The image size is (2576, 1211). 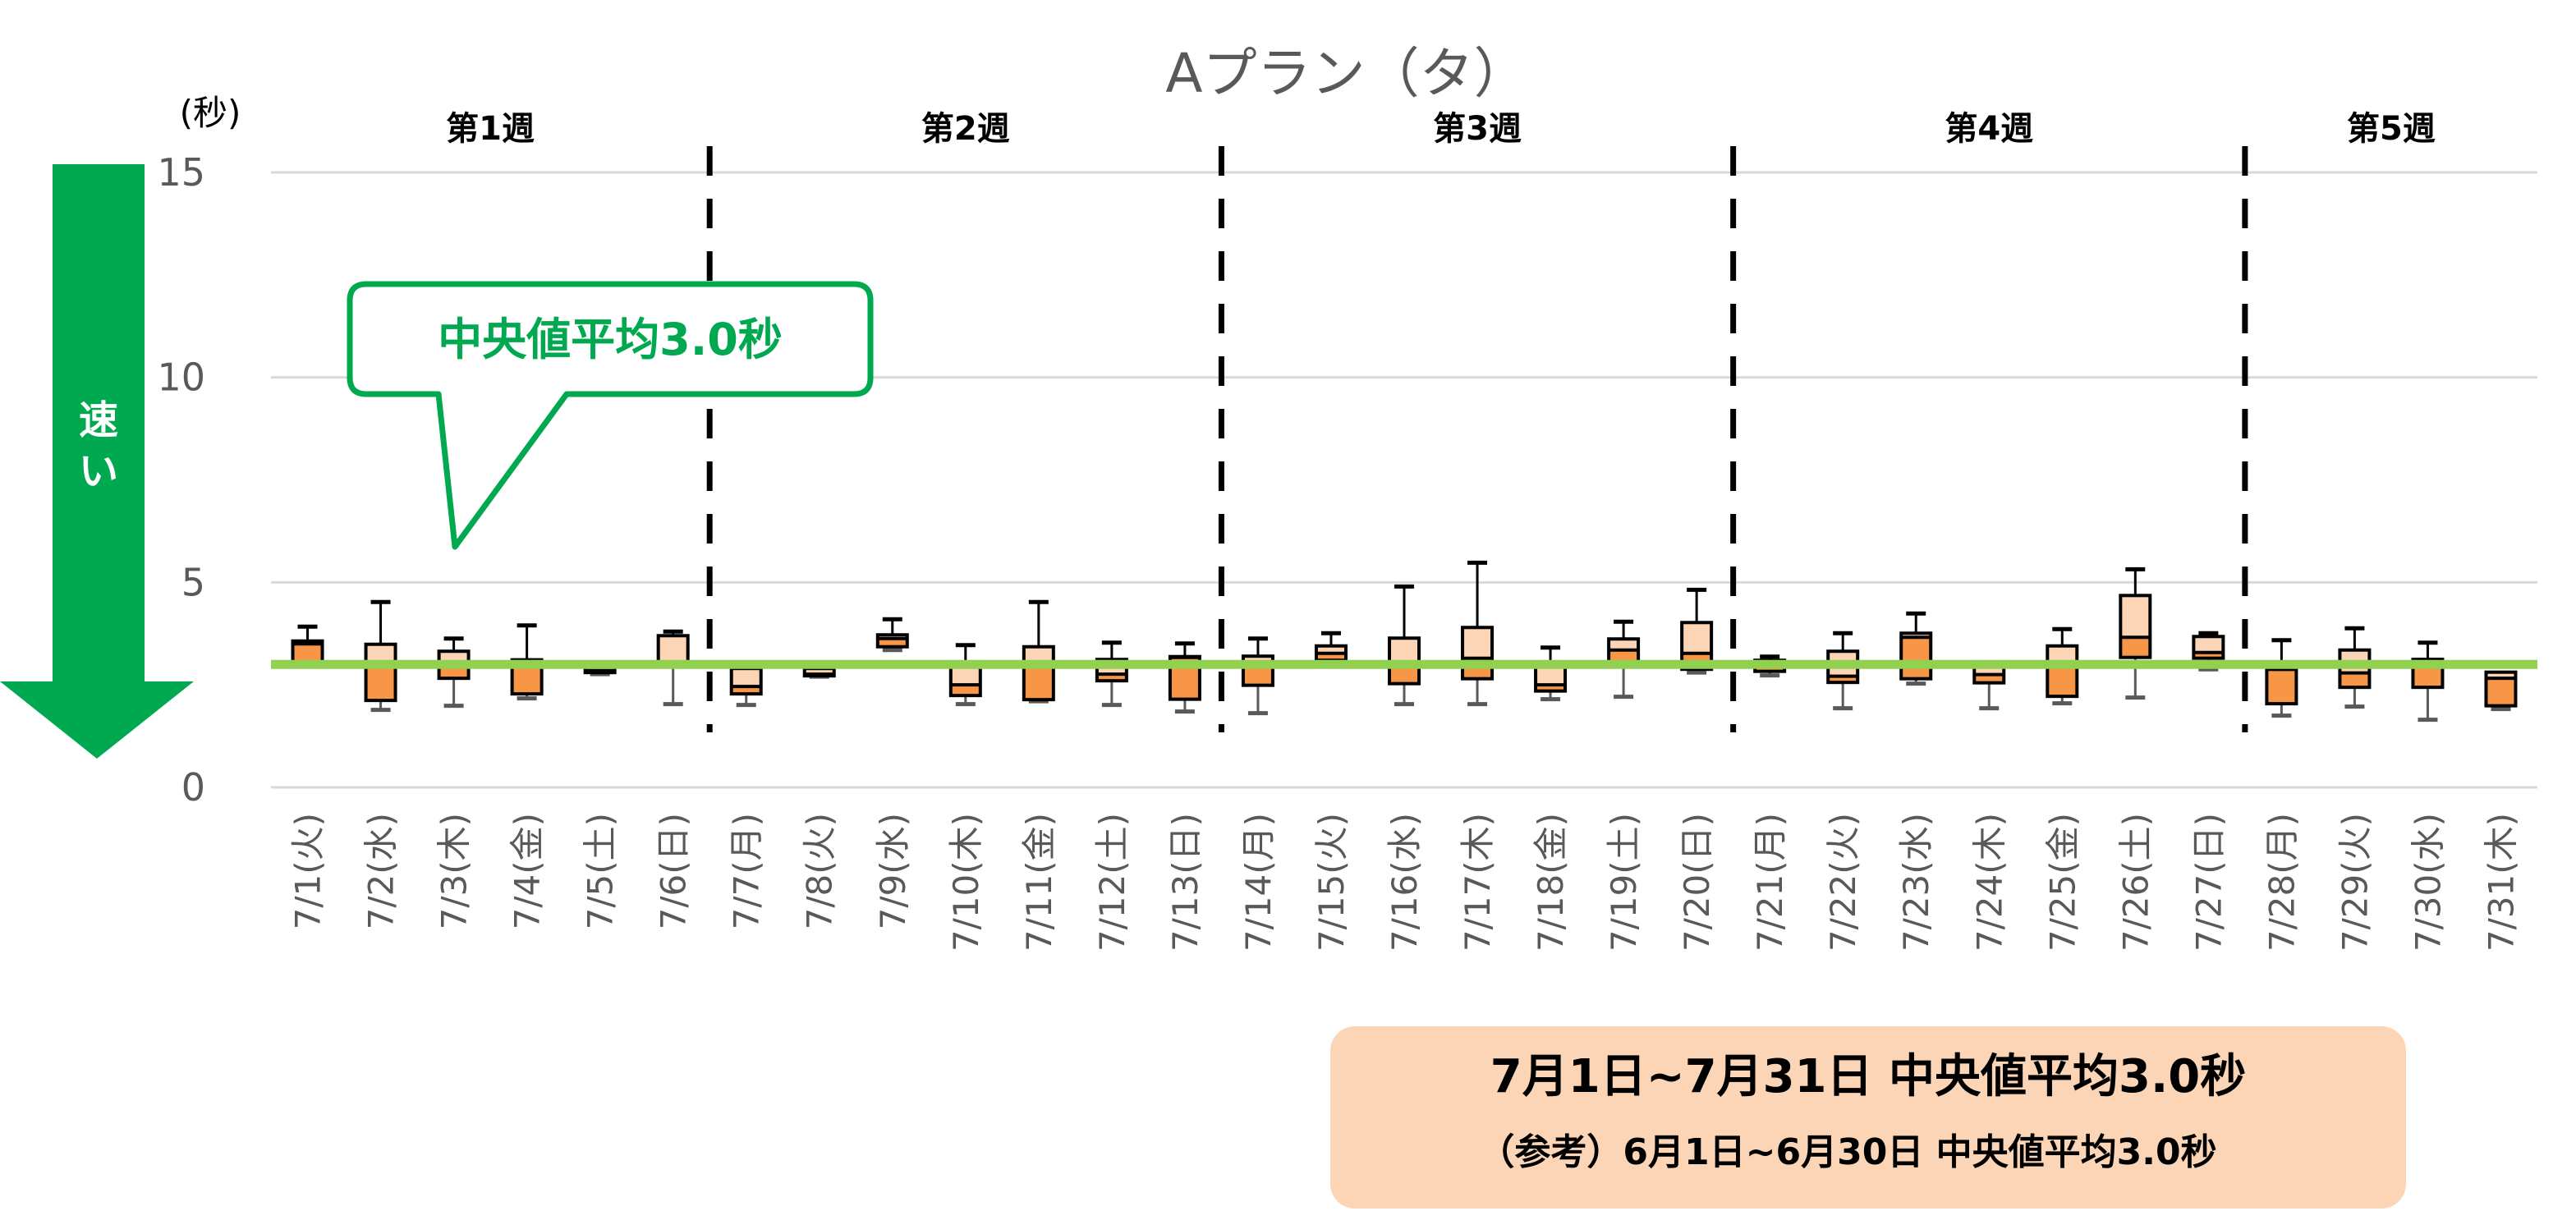 I want to click on x-tick-label: 7/20(日), so click(x=1697, y=882).